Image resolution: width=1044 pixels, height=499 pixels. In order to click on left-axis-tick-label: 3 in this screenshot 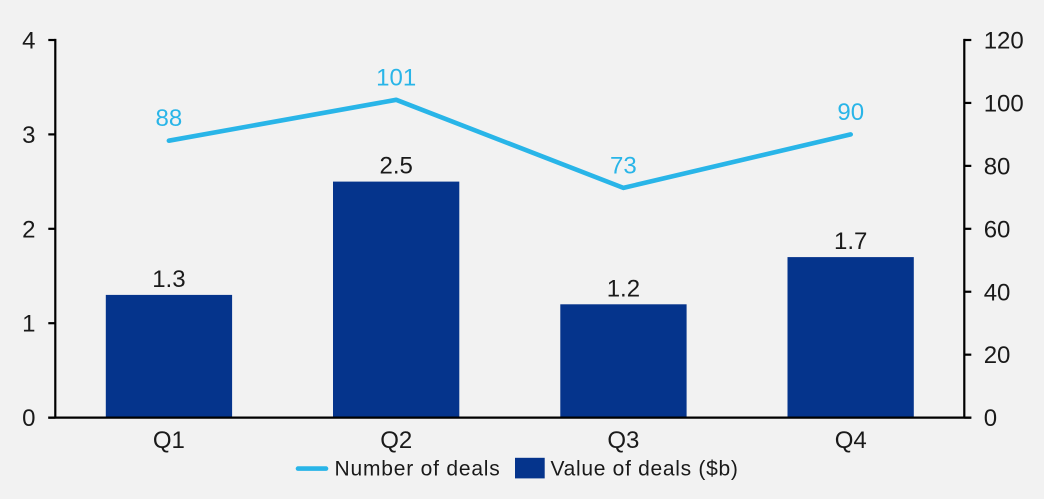, I will do `click(28, 135)`.